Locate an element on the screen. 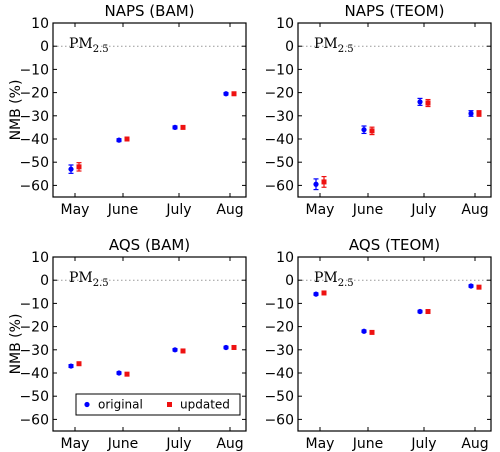 The height and width of the screenshot is (452, 500). legend-box is located at coordinates (158, 404).